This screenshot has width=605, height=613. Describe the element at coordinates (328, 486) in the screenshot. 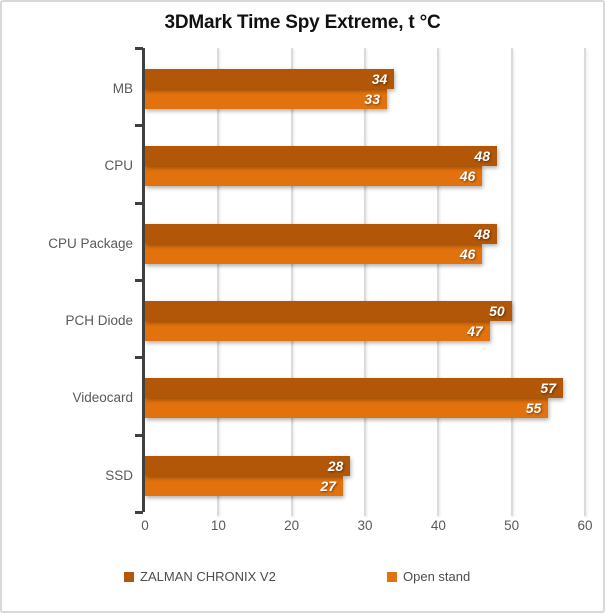

I see `bar-value-label: 27` at that location.